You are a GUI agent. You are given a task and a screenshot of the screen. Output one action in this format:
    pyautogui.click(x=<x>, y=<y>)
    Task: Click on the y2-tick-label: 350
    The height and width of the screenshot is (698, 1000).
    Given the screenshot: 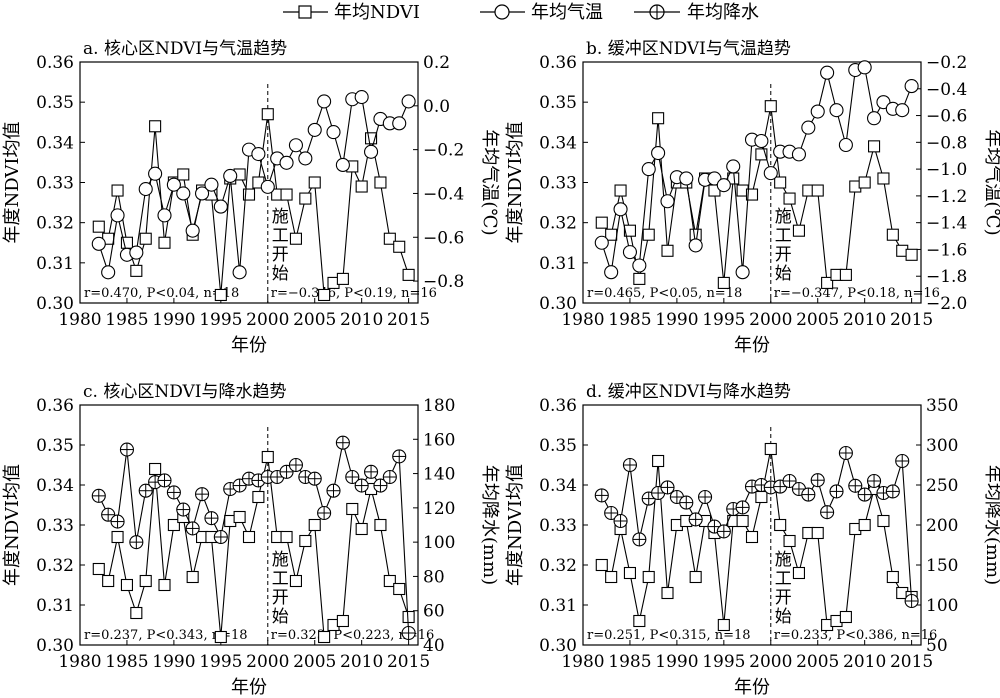 What is the action you would take?
    pyautogui.click(x=942, y=406)
    